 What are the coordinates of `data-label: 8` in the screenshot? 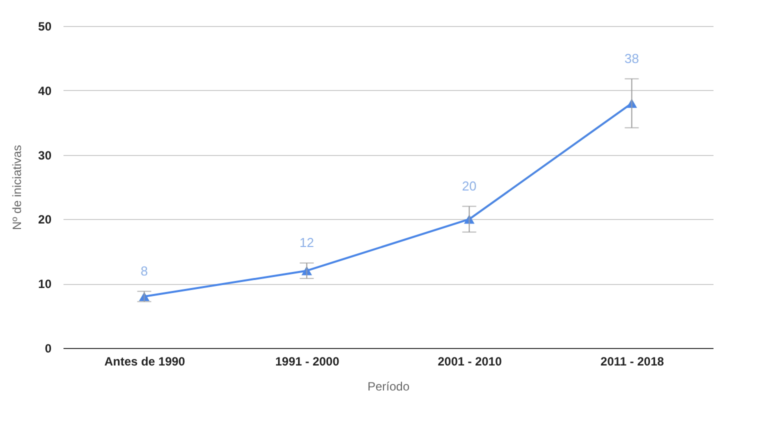 It's located at (144, 270).